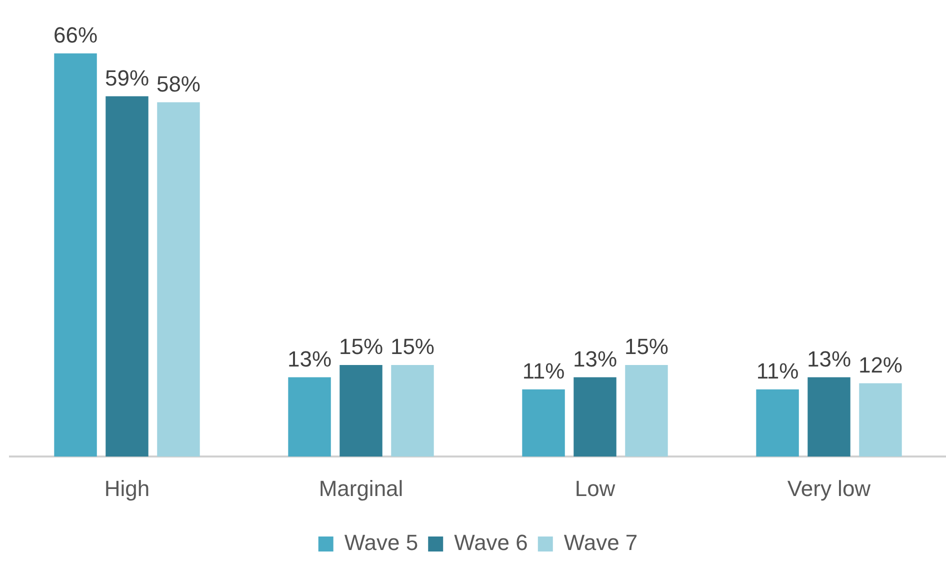 This screenshot has height=565, width=946. I want to click on data-label: 66%, so click(75, 35).